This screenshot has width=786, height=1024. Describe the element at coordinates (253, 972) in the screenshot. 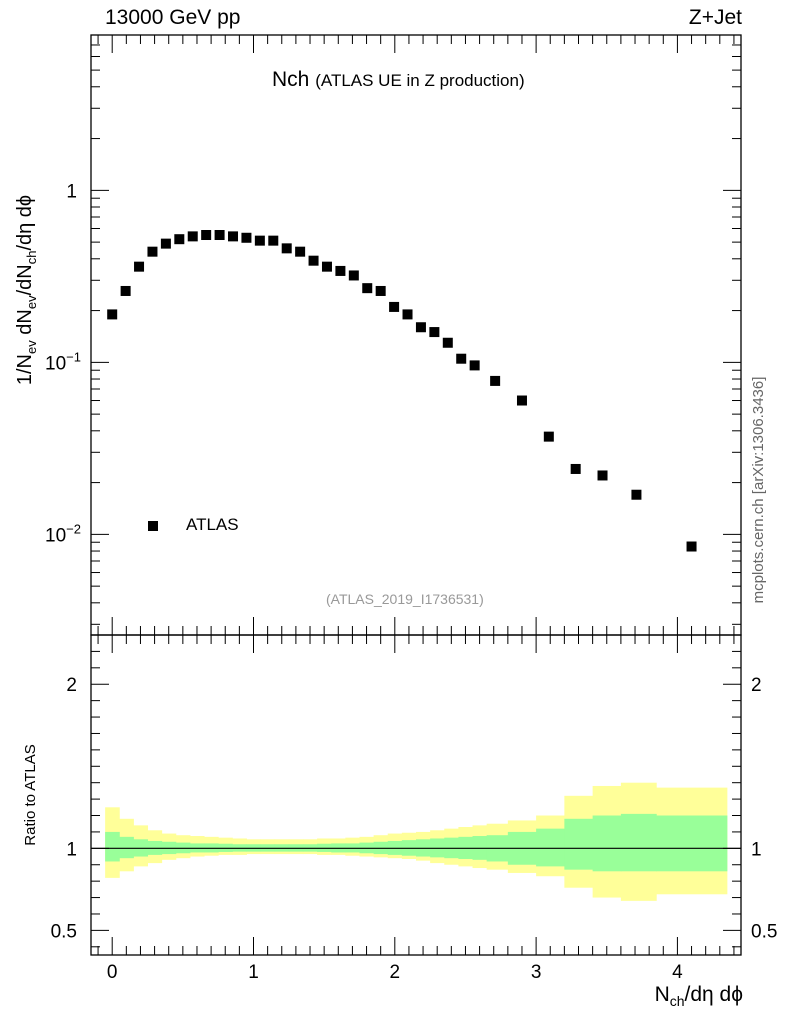

I see `x-tick-label: 1` at that location.